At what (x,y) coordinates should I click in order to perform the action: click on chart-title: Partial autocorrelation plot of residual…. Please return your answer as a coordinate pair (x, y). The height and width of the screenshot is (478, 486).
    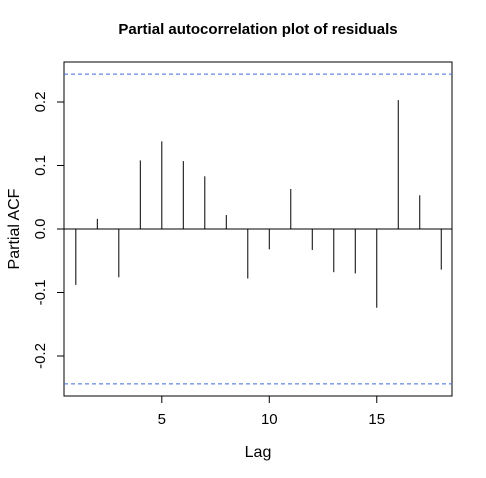
    Looking at the image, I should click on (257, 29).